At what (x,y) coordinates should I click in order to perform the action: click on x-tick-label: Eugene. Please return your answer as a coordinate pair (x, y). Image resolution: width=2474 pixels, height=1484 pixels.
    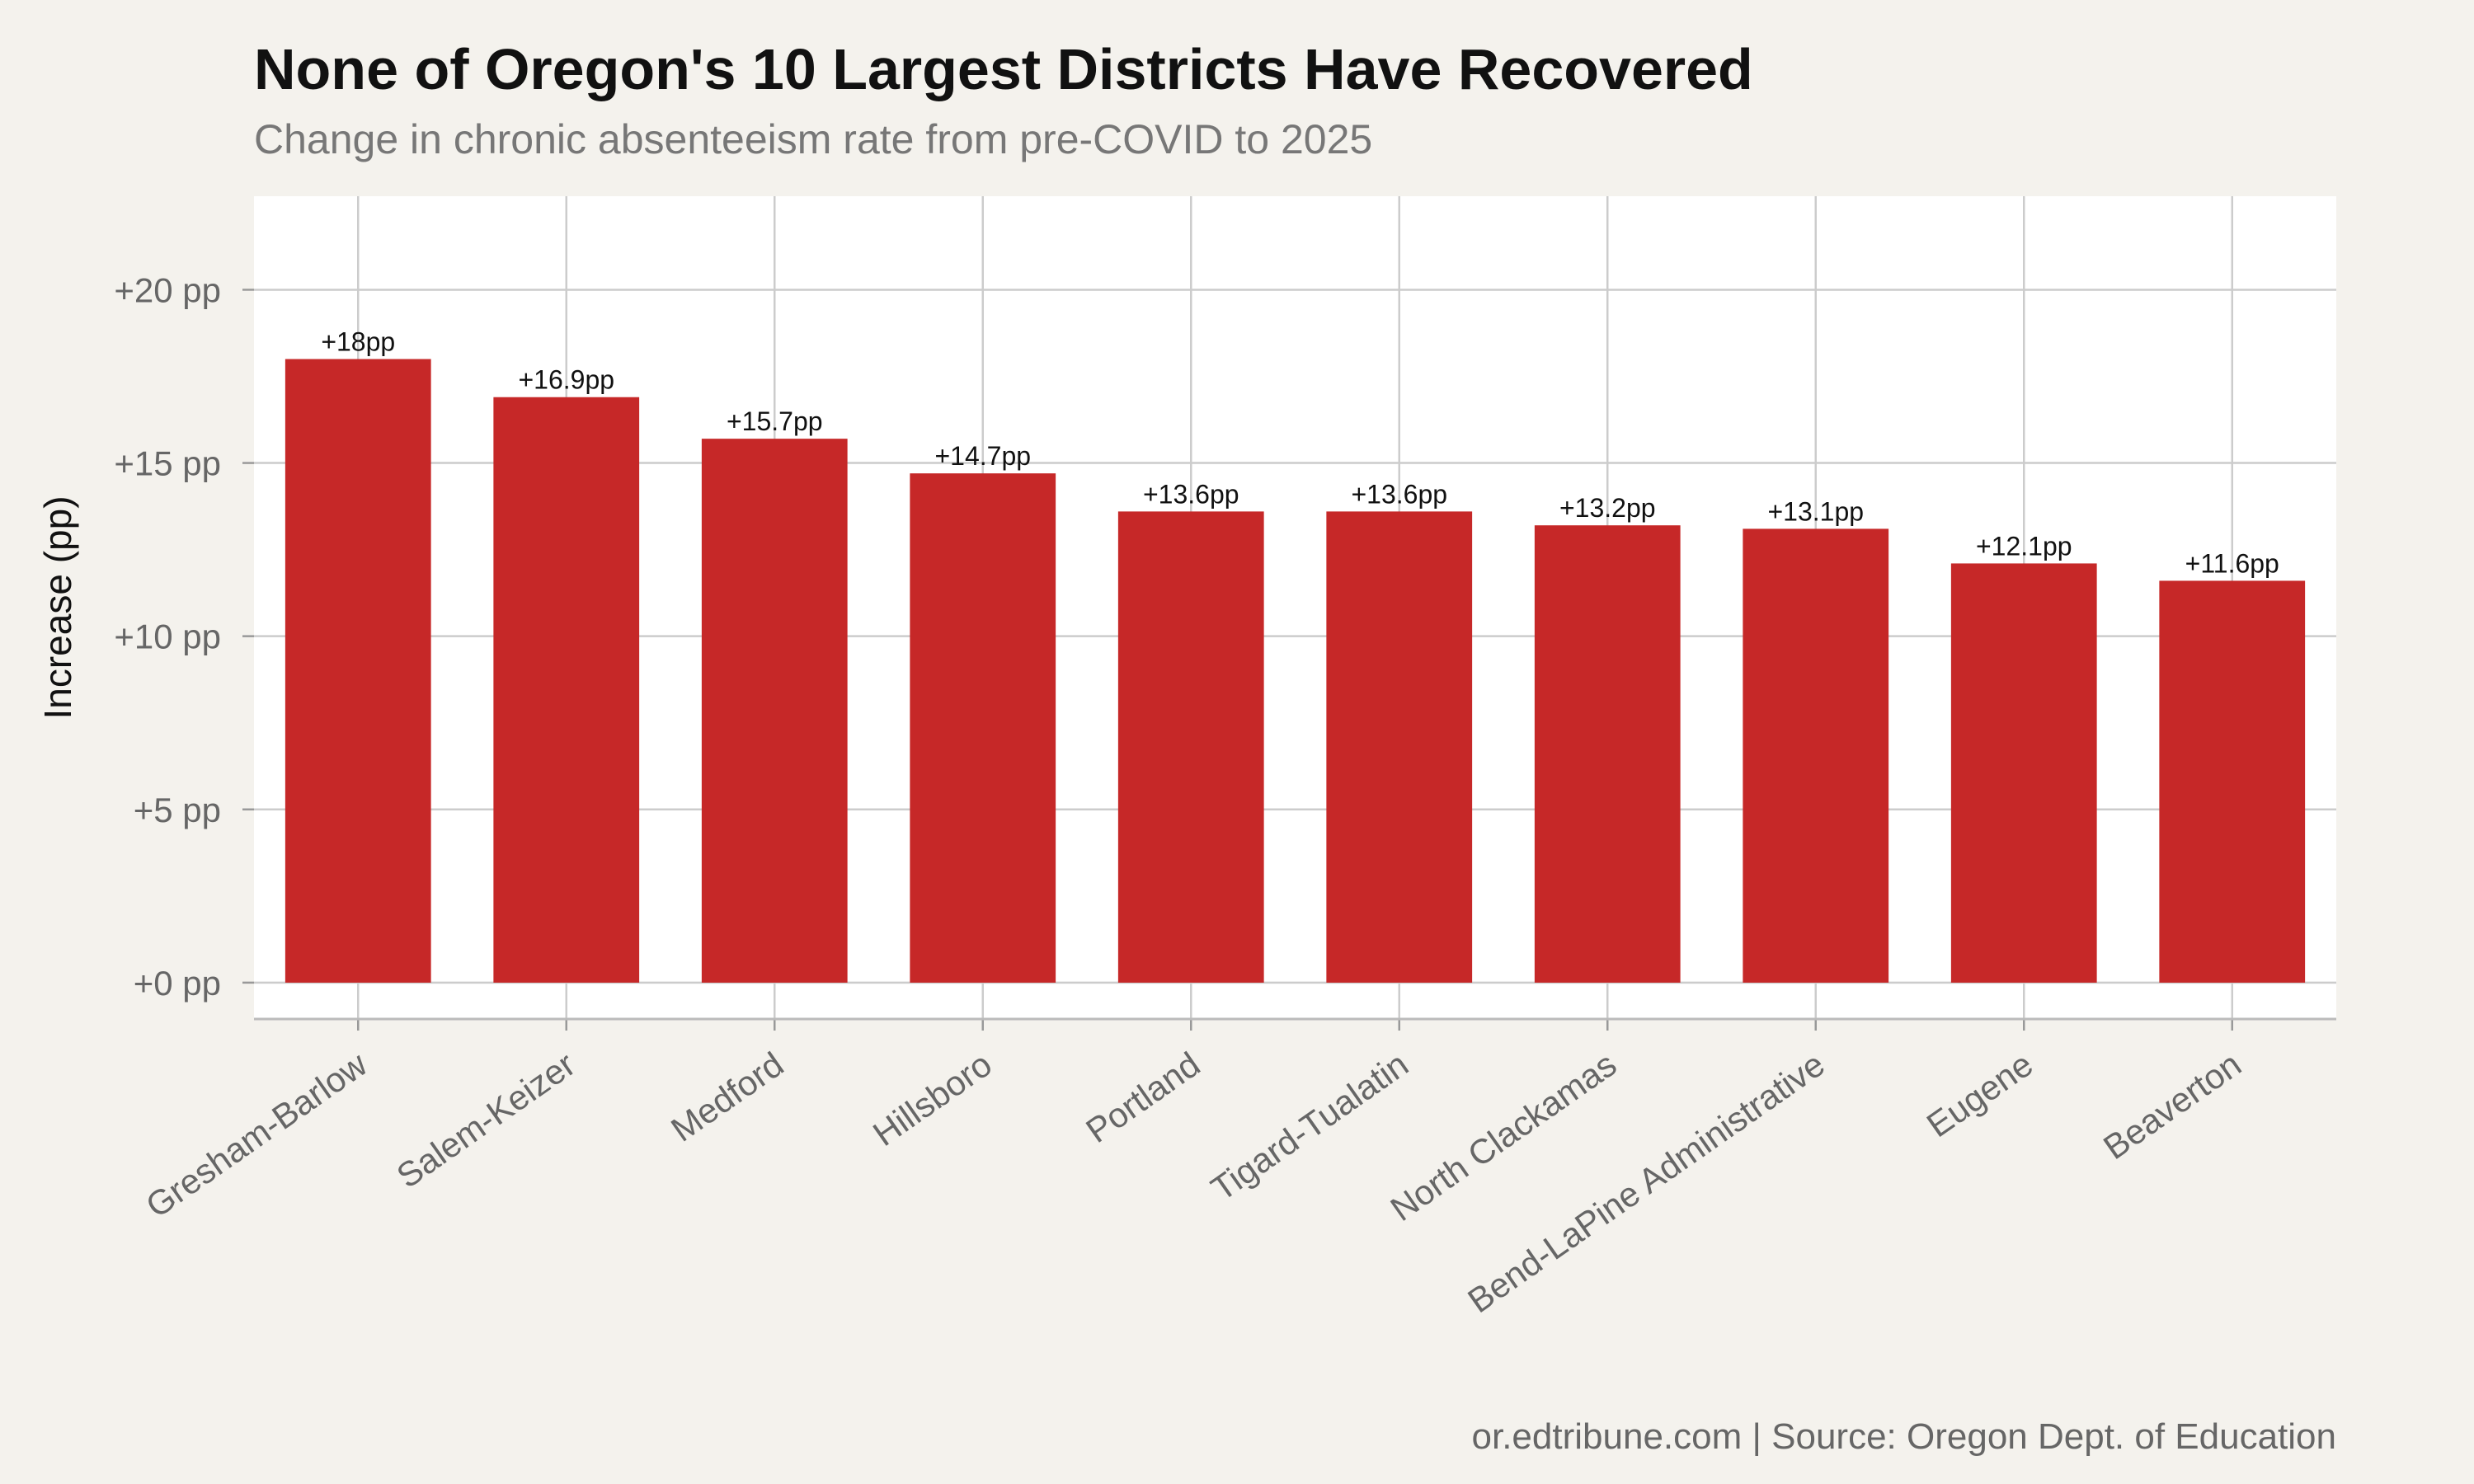
    Looking at the image, I should click on (1980, 1095).